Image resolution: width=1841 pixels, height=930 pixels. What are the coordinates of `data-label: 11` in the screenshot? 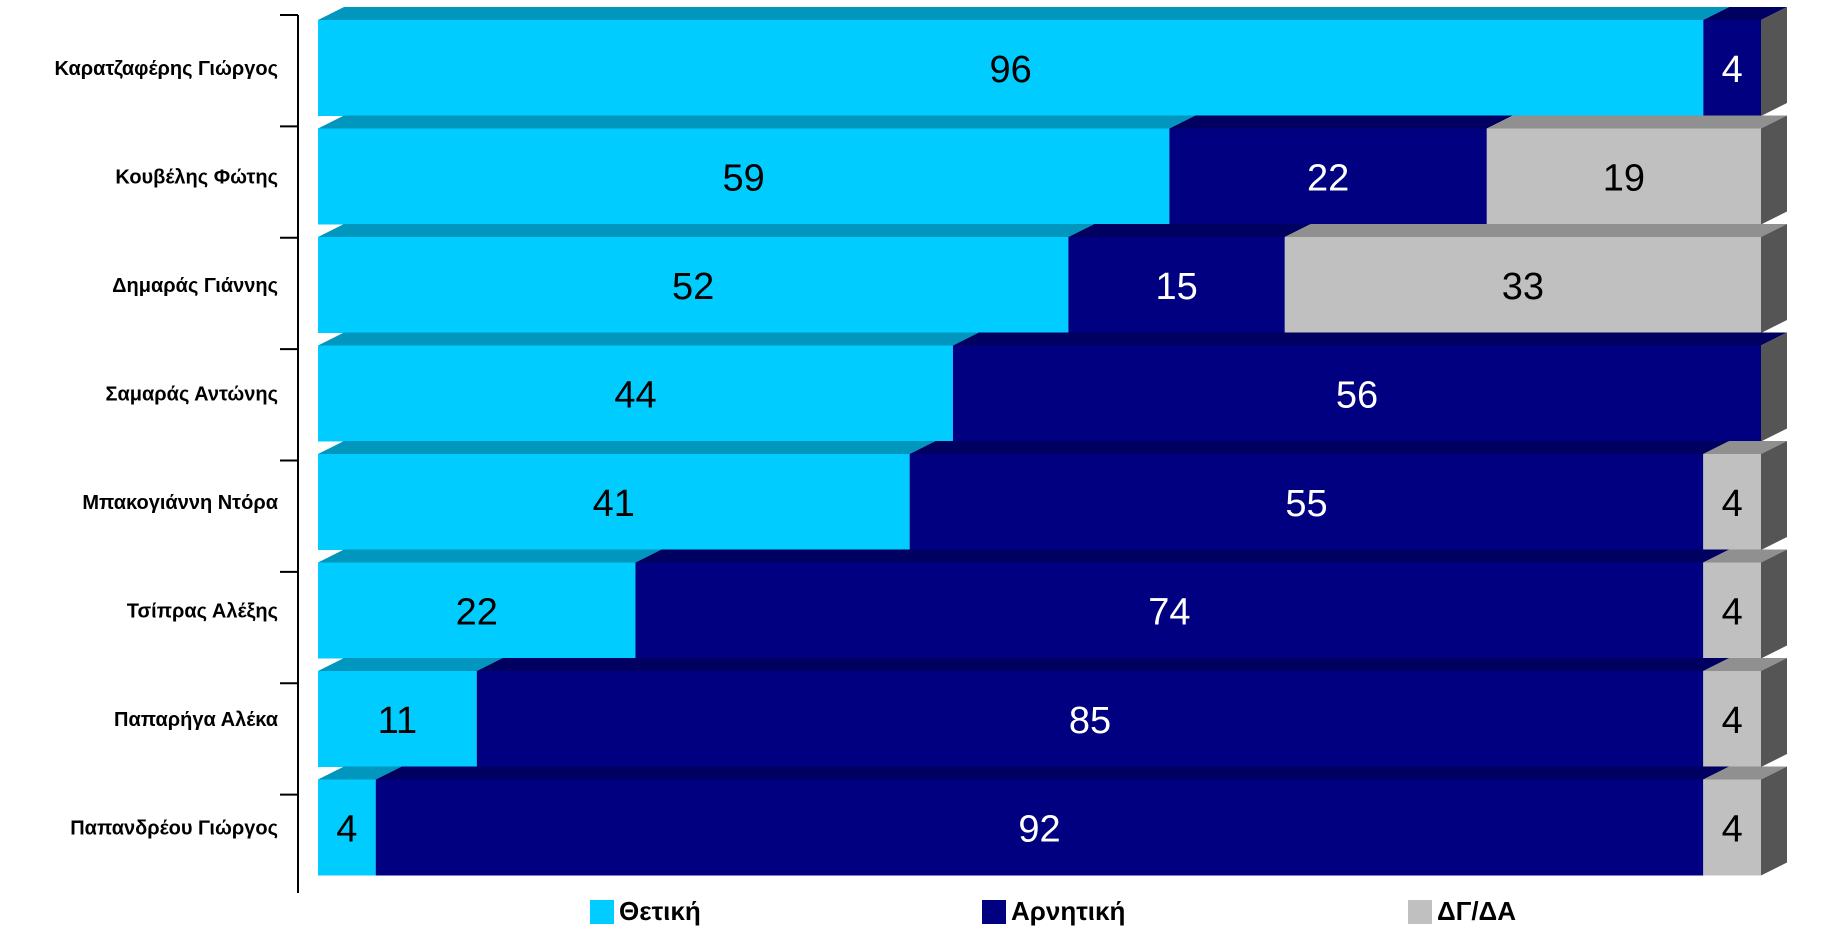 It's located at (397, 721).